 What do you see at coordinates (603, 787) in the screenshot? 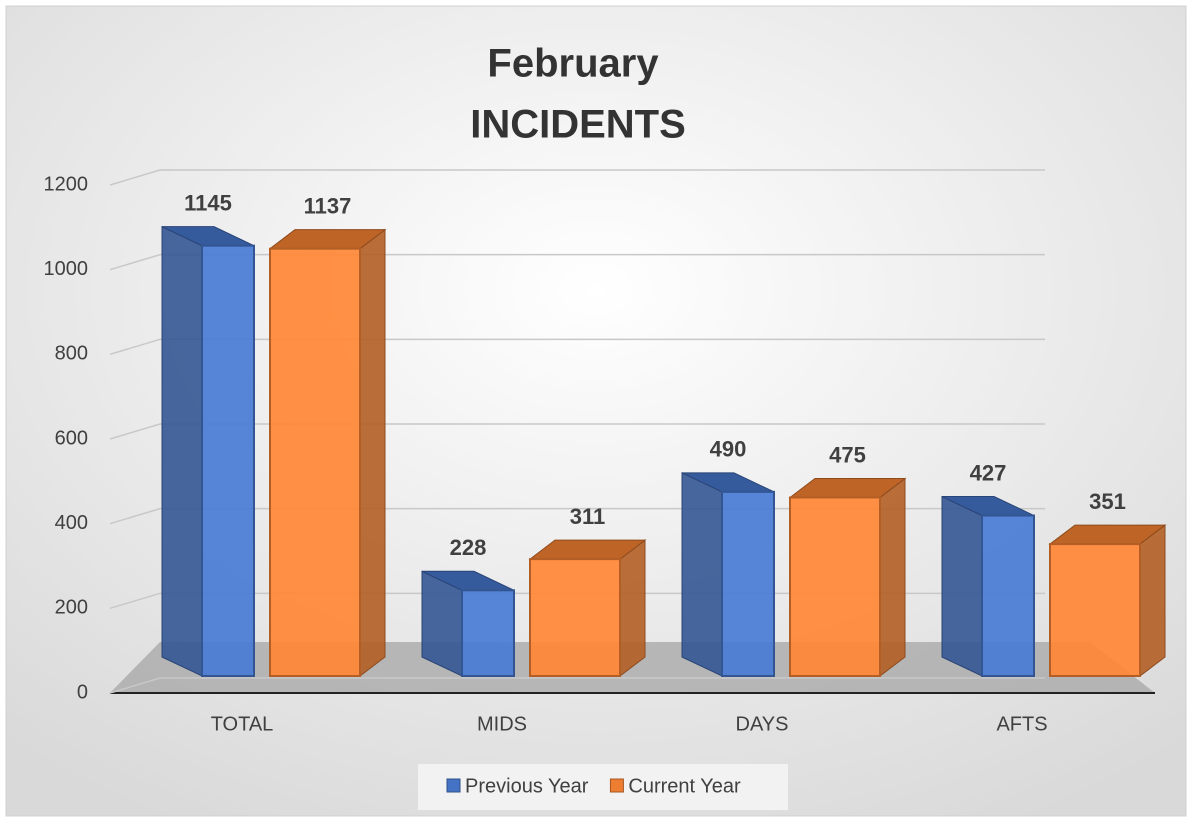
I see `legend` at bounding box center [603, 787].